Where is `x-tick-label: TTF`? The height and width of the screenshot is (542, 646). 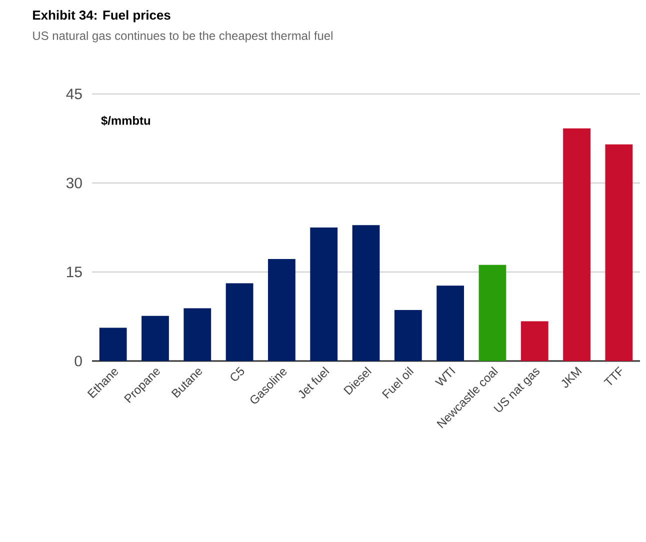
x-tick-label: TTF is located at coordinates (613, 376).